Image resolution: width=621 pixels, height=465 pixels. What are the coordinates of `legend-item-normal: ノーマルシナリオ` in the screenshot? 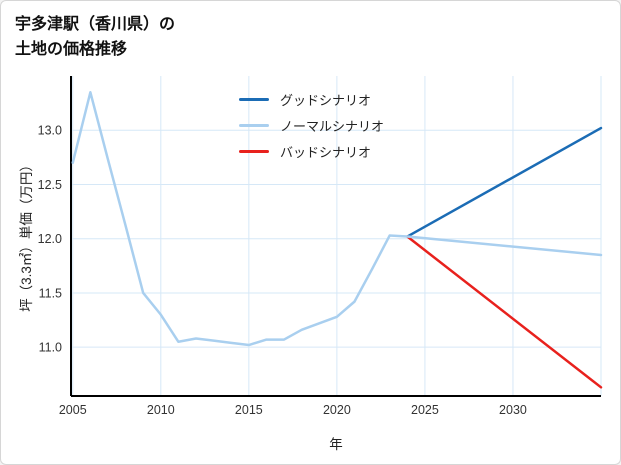 It's located at (311, 125).